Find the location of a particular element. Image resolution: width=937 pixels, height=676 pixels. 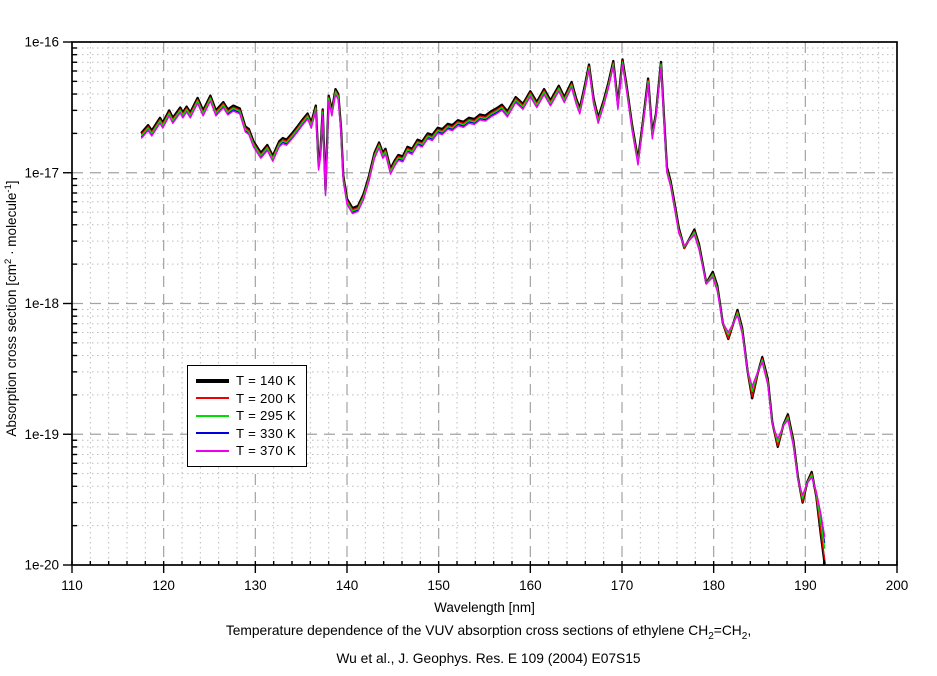

svg-text: 1e-18 is located at coordinates (41, 303).